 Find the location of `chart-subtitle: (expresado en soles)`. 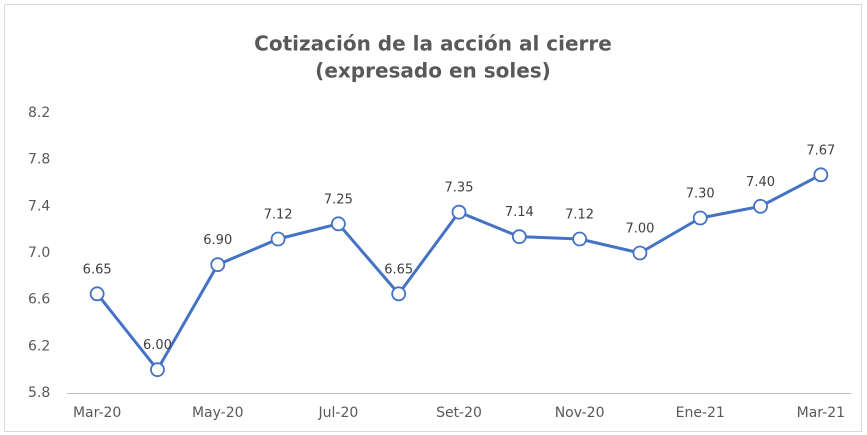

chart-subtitle: (expresado en soles) is located at coordinates (433, 71).